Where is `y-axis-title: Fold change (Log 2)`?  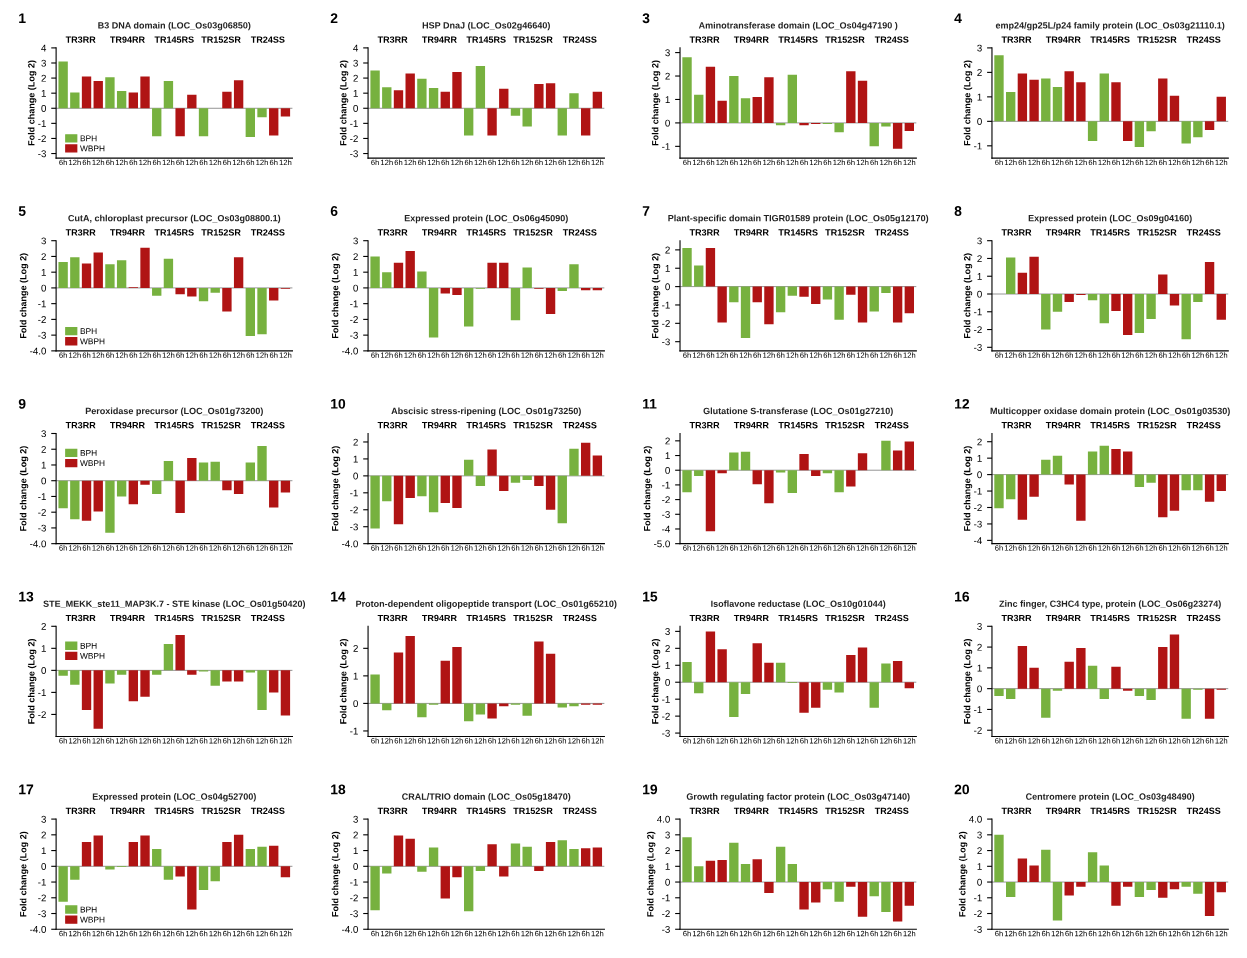
y-axis-title: Fold change (Log 2) is located at coordinates (963, 874).